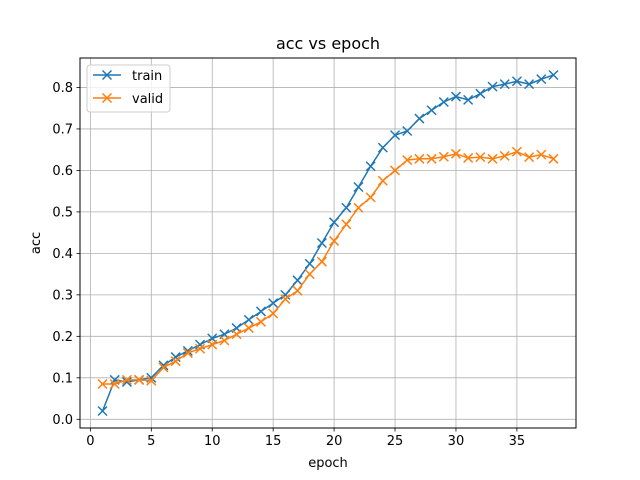  I want to click on legend-x-train, so click(107, 75).